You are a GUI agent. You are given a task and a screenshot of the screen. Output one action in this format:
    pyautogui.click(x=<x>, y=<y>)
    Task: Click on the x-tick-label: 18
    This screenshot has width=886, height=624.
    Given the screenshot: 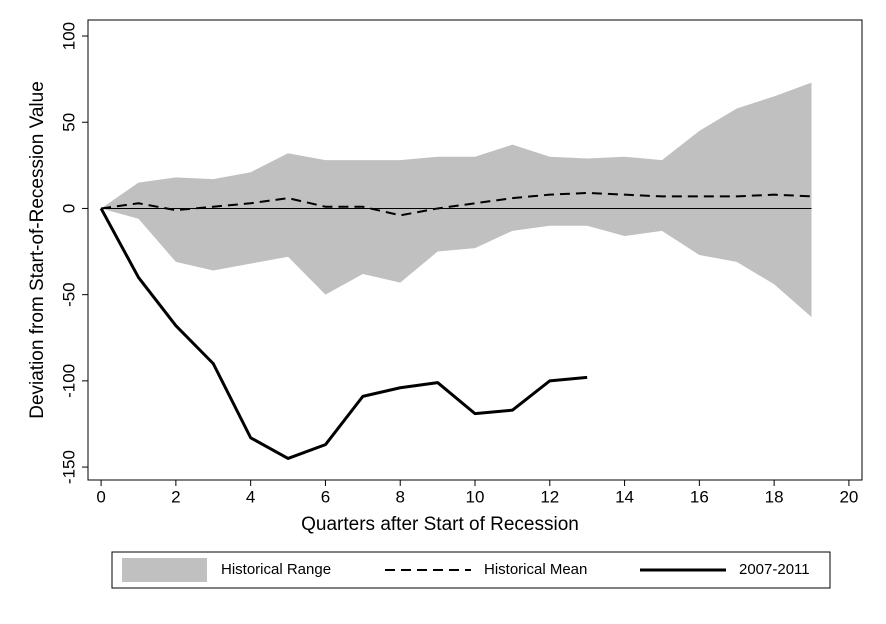 What is the action you would take?
    pyautogui.click(x=774, y=496)
    